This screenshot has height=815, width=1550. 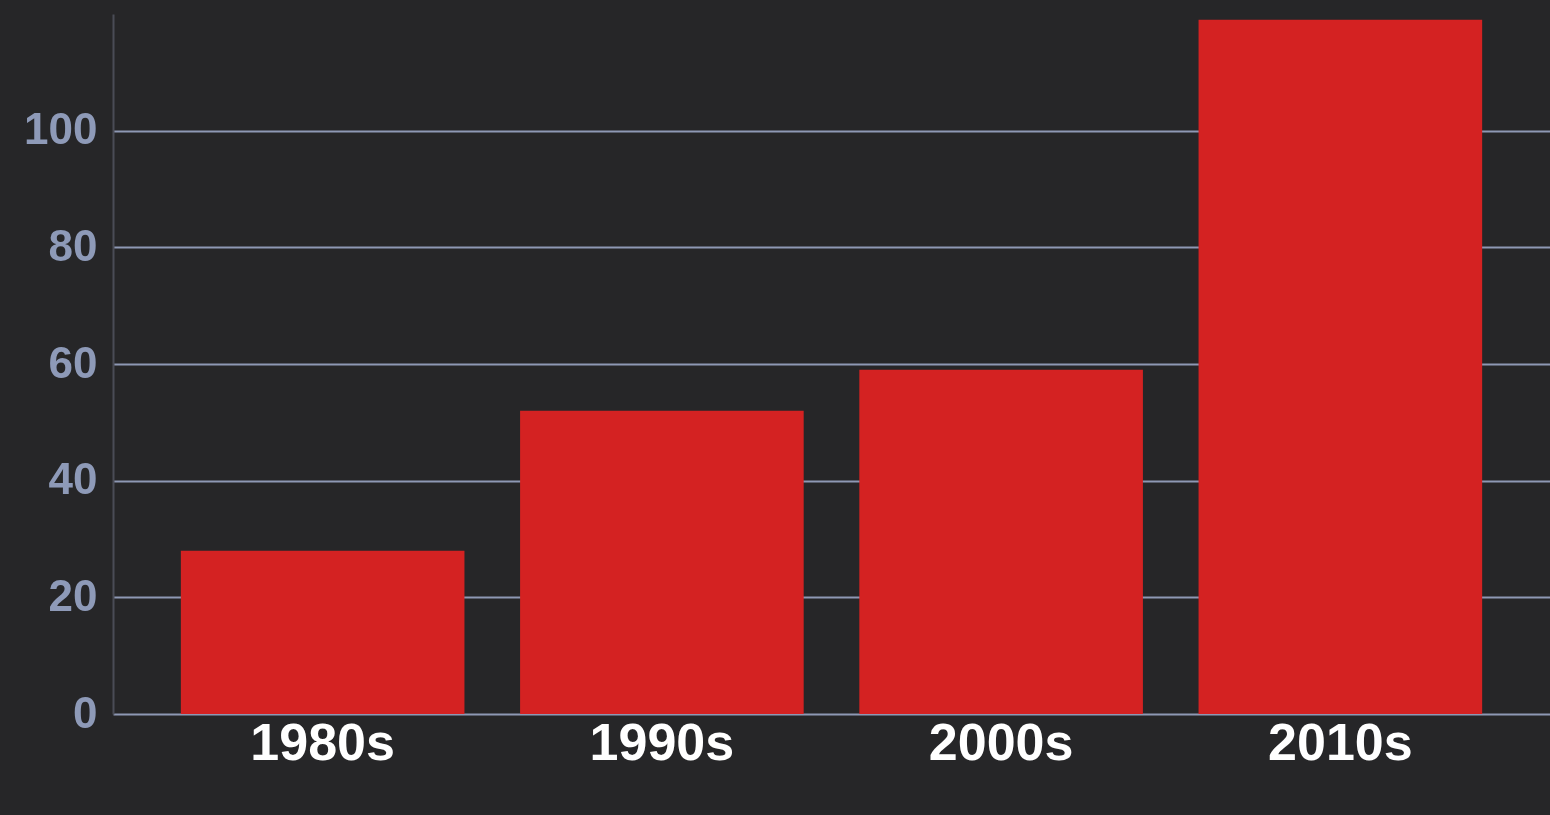 I want to click on x-tick-label: 2000s, so click(x=1001, y=741).